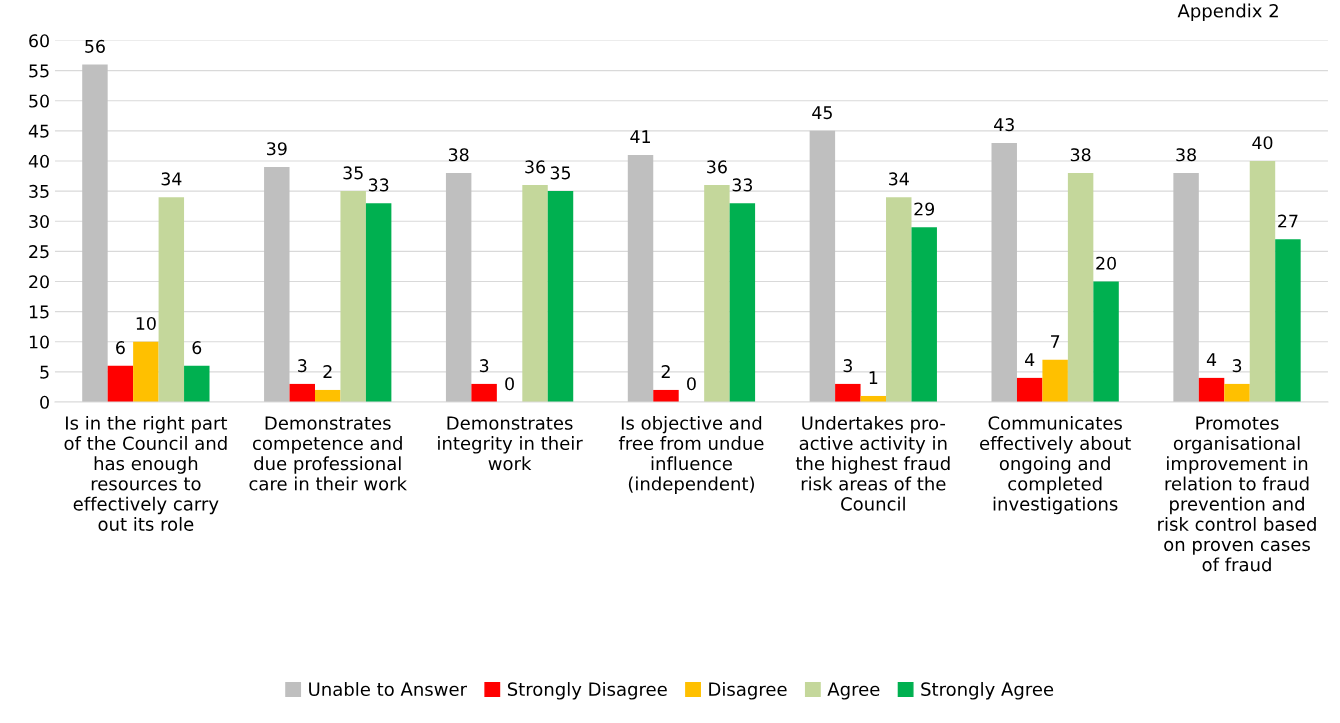  I want to click on x-tick-label: Demonstrates integrity in their work, so click(510, 443).